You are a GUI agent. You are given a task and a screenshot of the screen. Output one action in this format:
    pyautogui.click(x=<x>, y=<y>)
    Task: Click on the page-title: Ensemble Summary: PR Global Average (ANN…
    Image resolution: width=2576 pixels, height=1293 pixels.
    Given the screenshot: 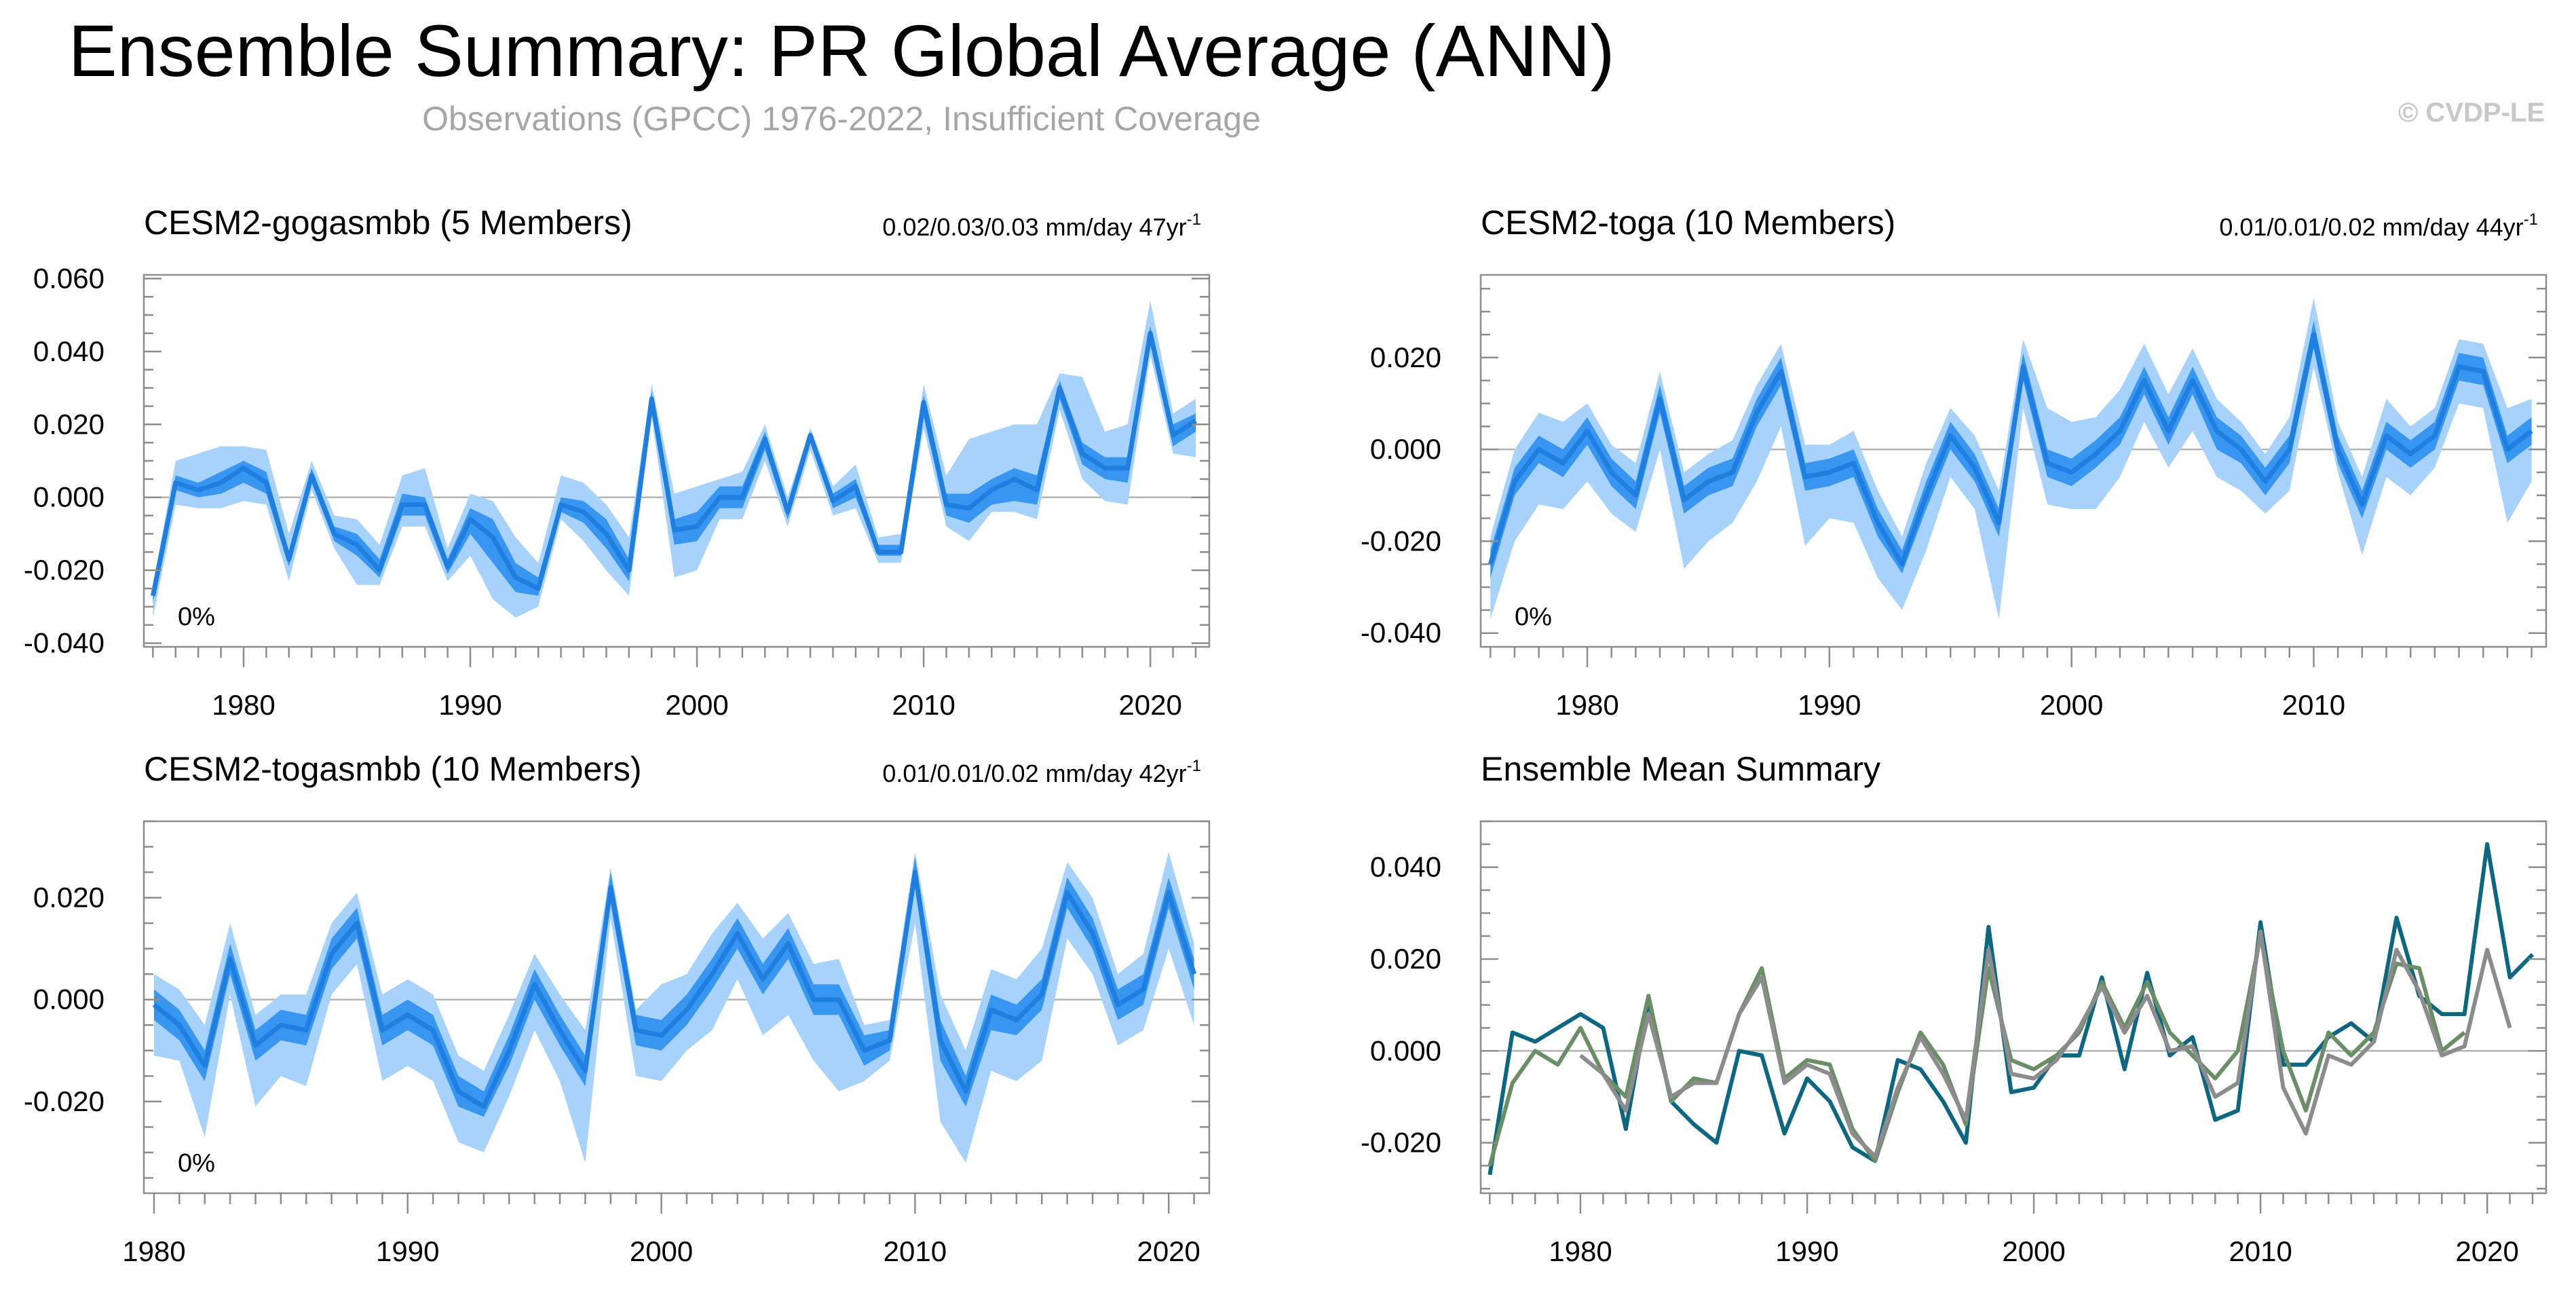 What is the action you would take?
    pyautogui.click(x=842, y=51)
    